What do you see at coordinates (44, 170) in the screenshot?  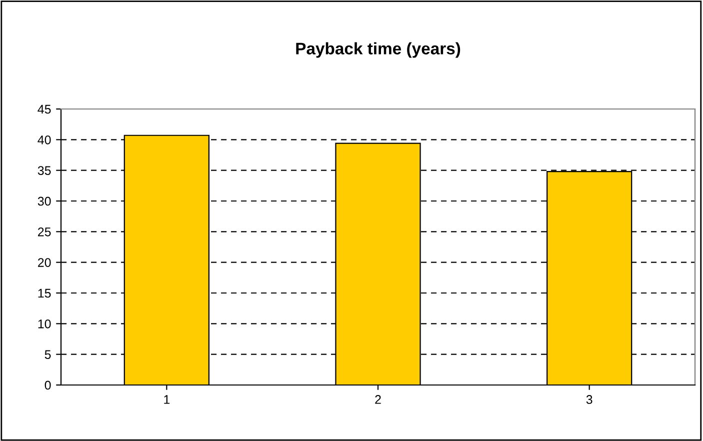 I see `y-tick-label: 35` at bounding box center [44, 170].